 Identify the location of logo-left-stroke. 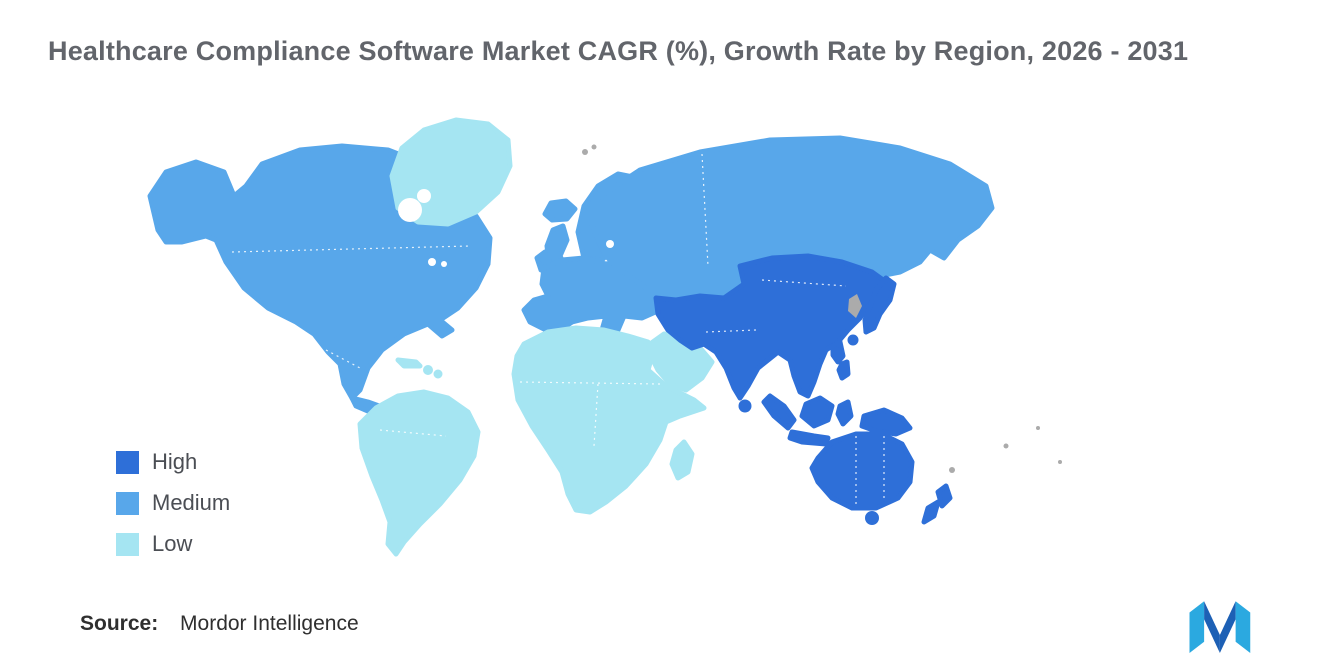
(1197, 627).